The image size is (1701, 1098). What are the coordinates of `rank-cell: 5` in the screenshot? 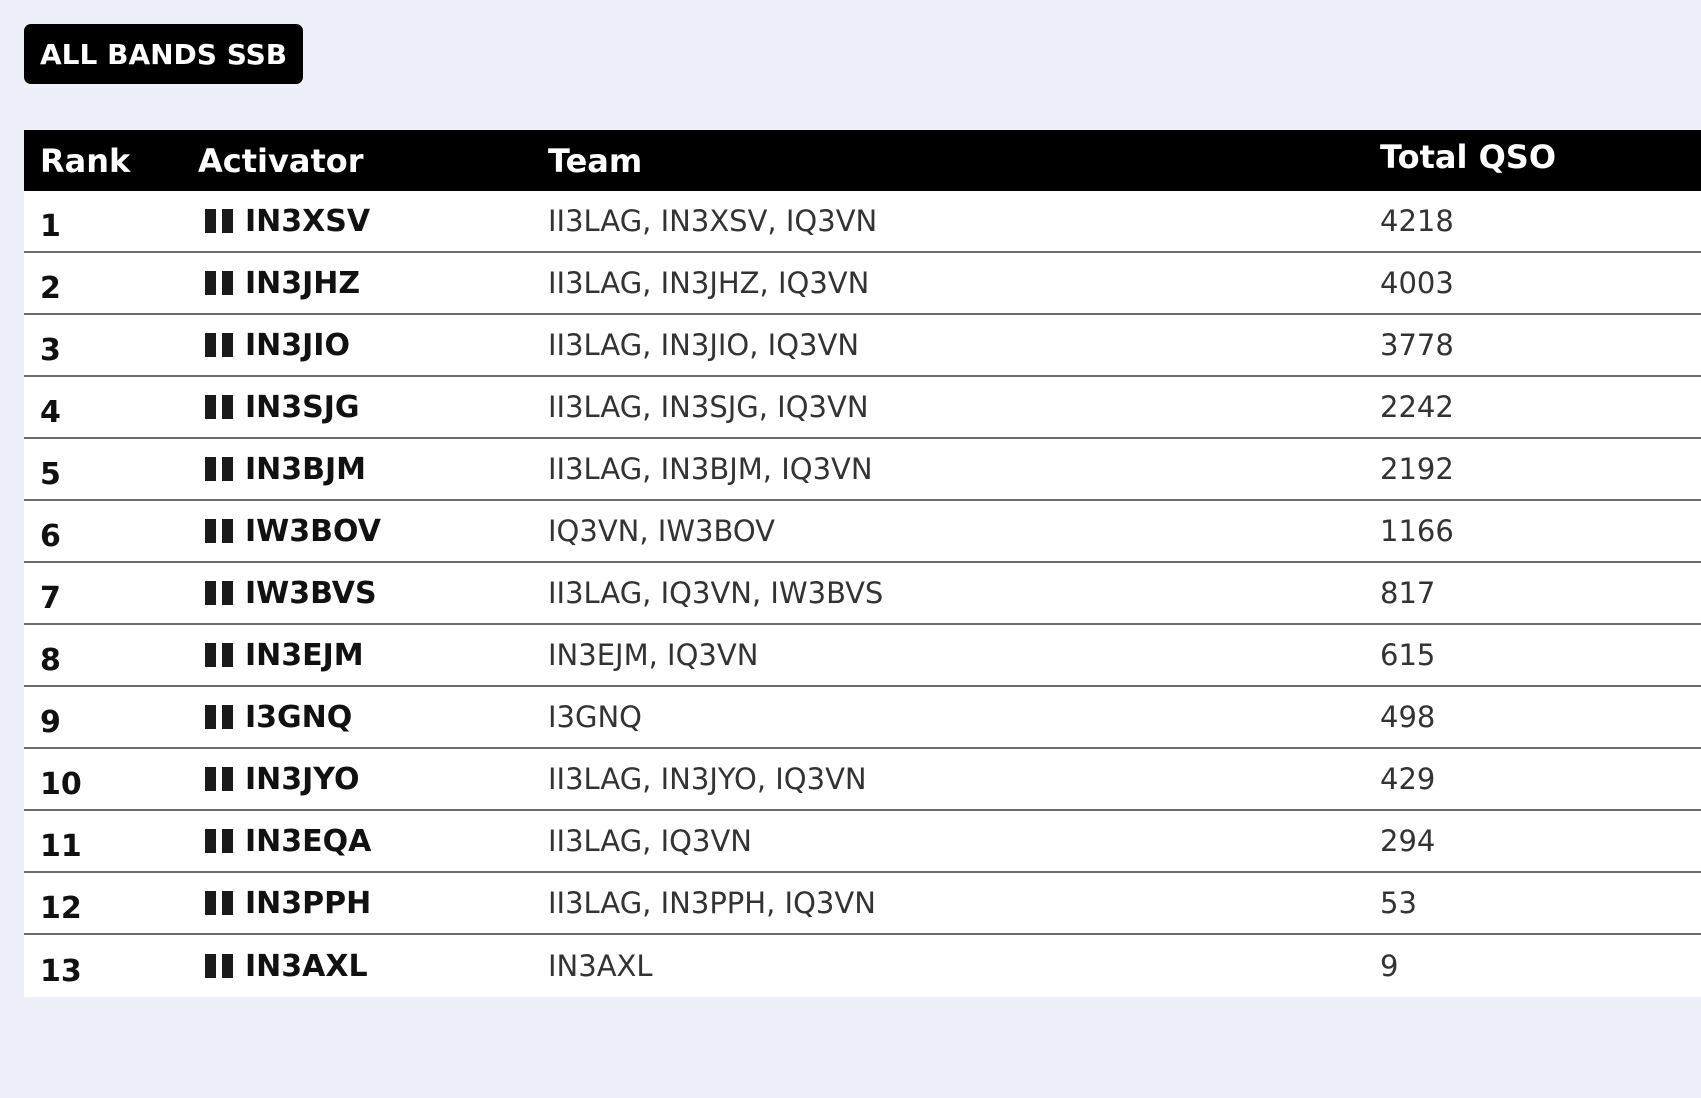 It's located at (50, 474).